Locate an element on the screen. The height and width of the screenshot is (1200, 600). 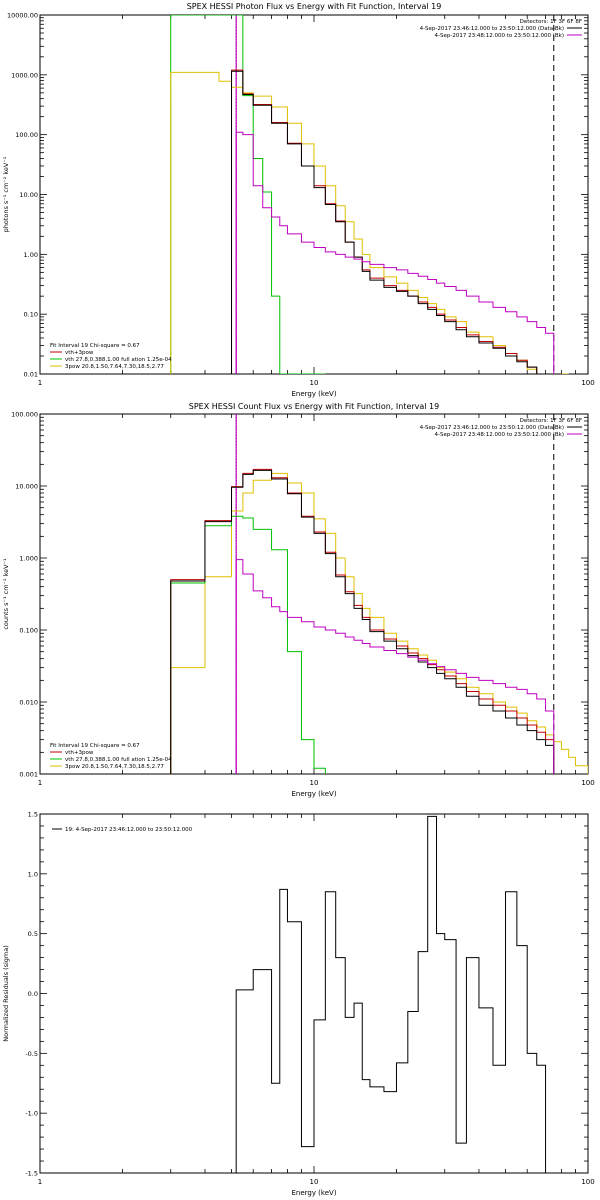
y-tick-label: 10.000 is located at coordinates (26, 487).